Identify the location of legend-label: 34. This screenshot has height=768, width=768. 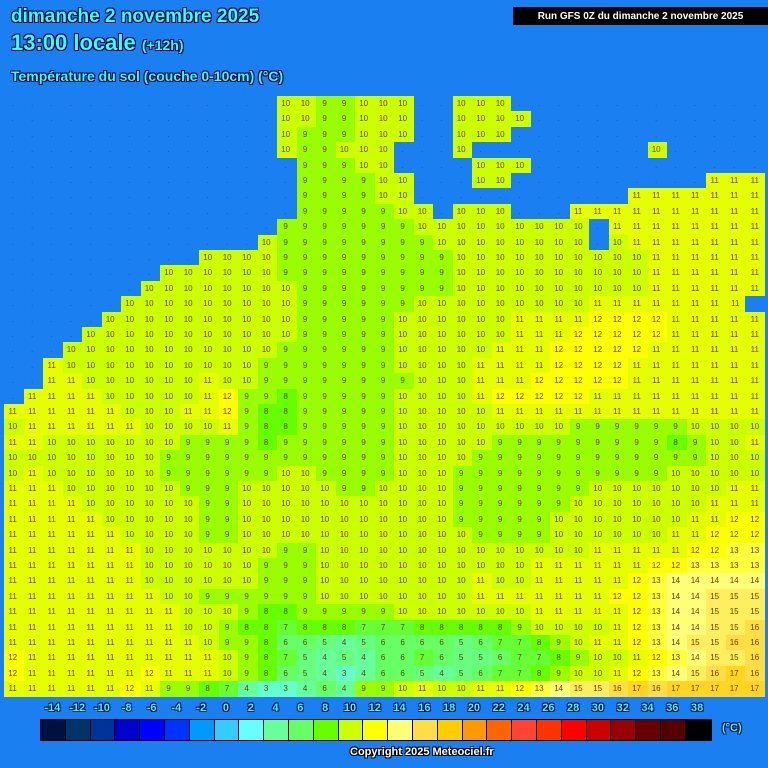
(647, 708).